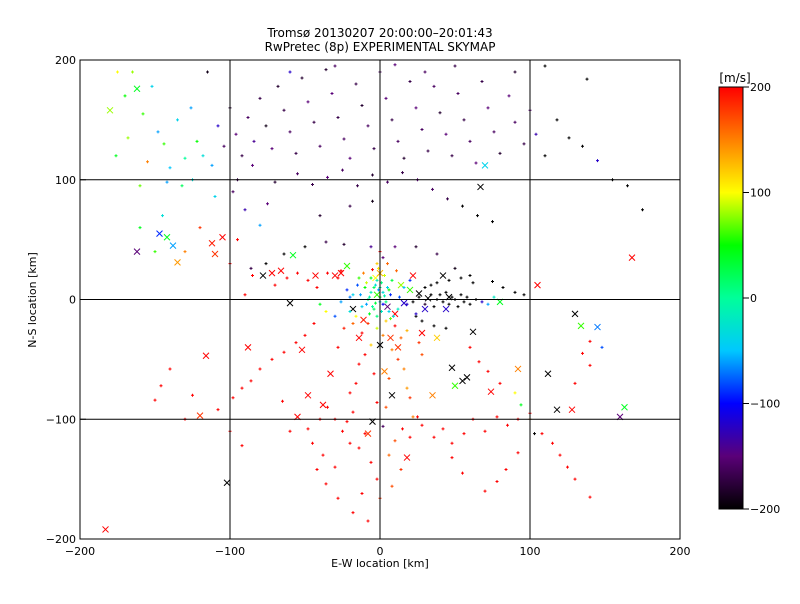  I want to click on x-tick-label: −100, so click(230, 551).